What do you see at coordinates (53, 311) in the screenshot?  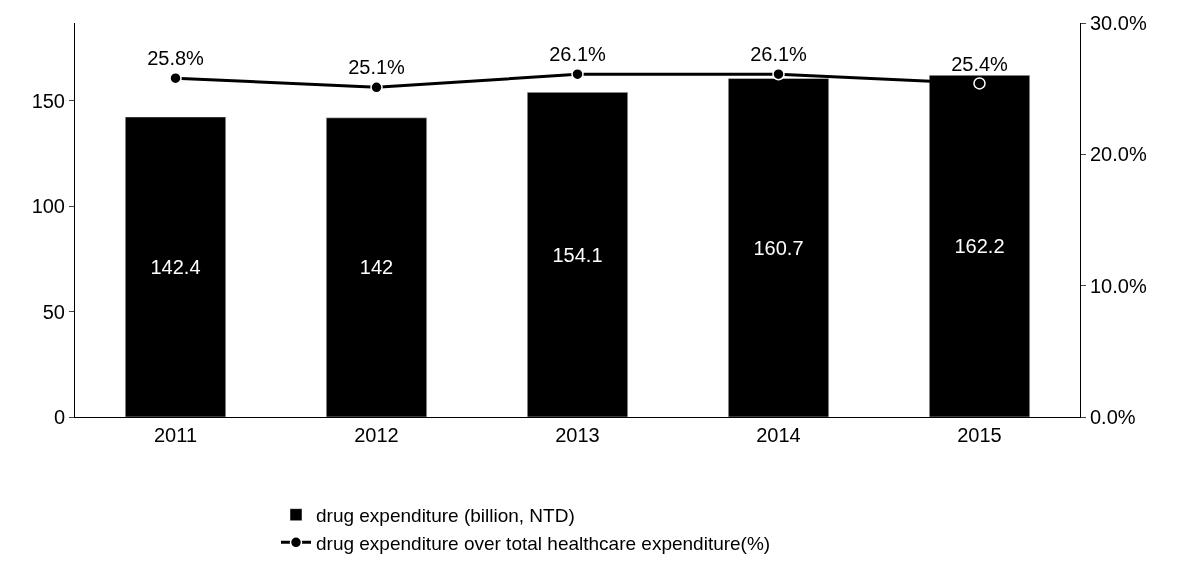 I see `y-tick-label: 50` at bounding box center [53, 311].